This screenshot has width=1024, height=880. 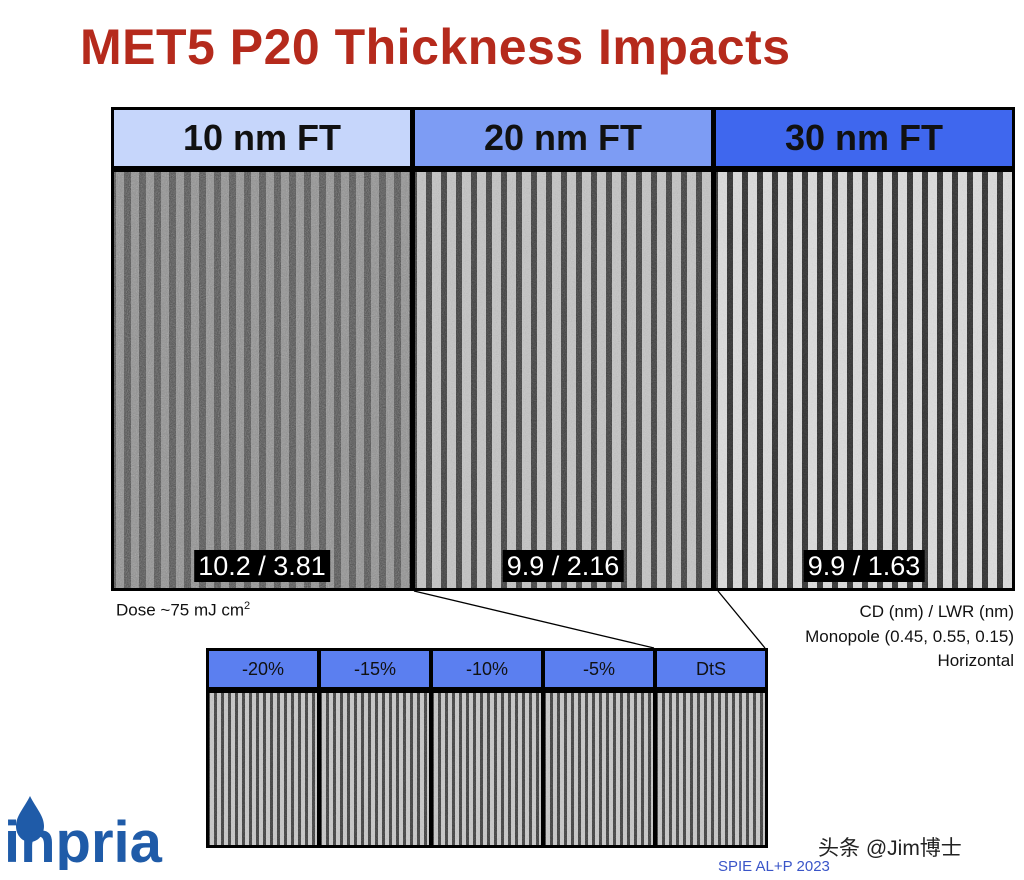 What do you see at coordinates (263, 669) in the screenshot?
I see `dose-step-label: -20%` at bounding box center [263, 669].